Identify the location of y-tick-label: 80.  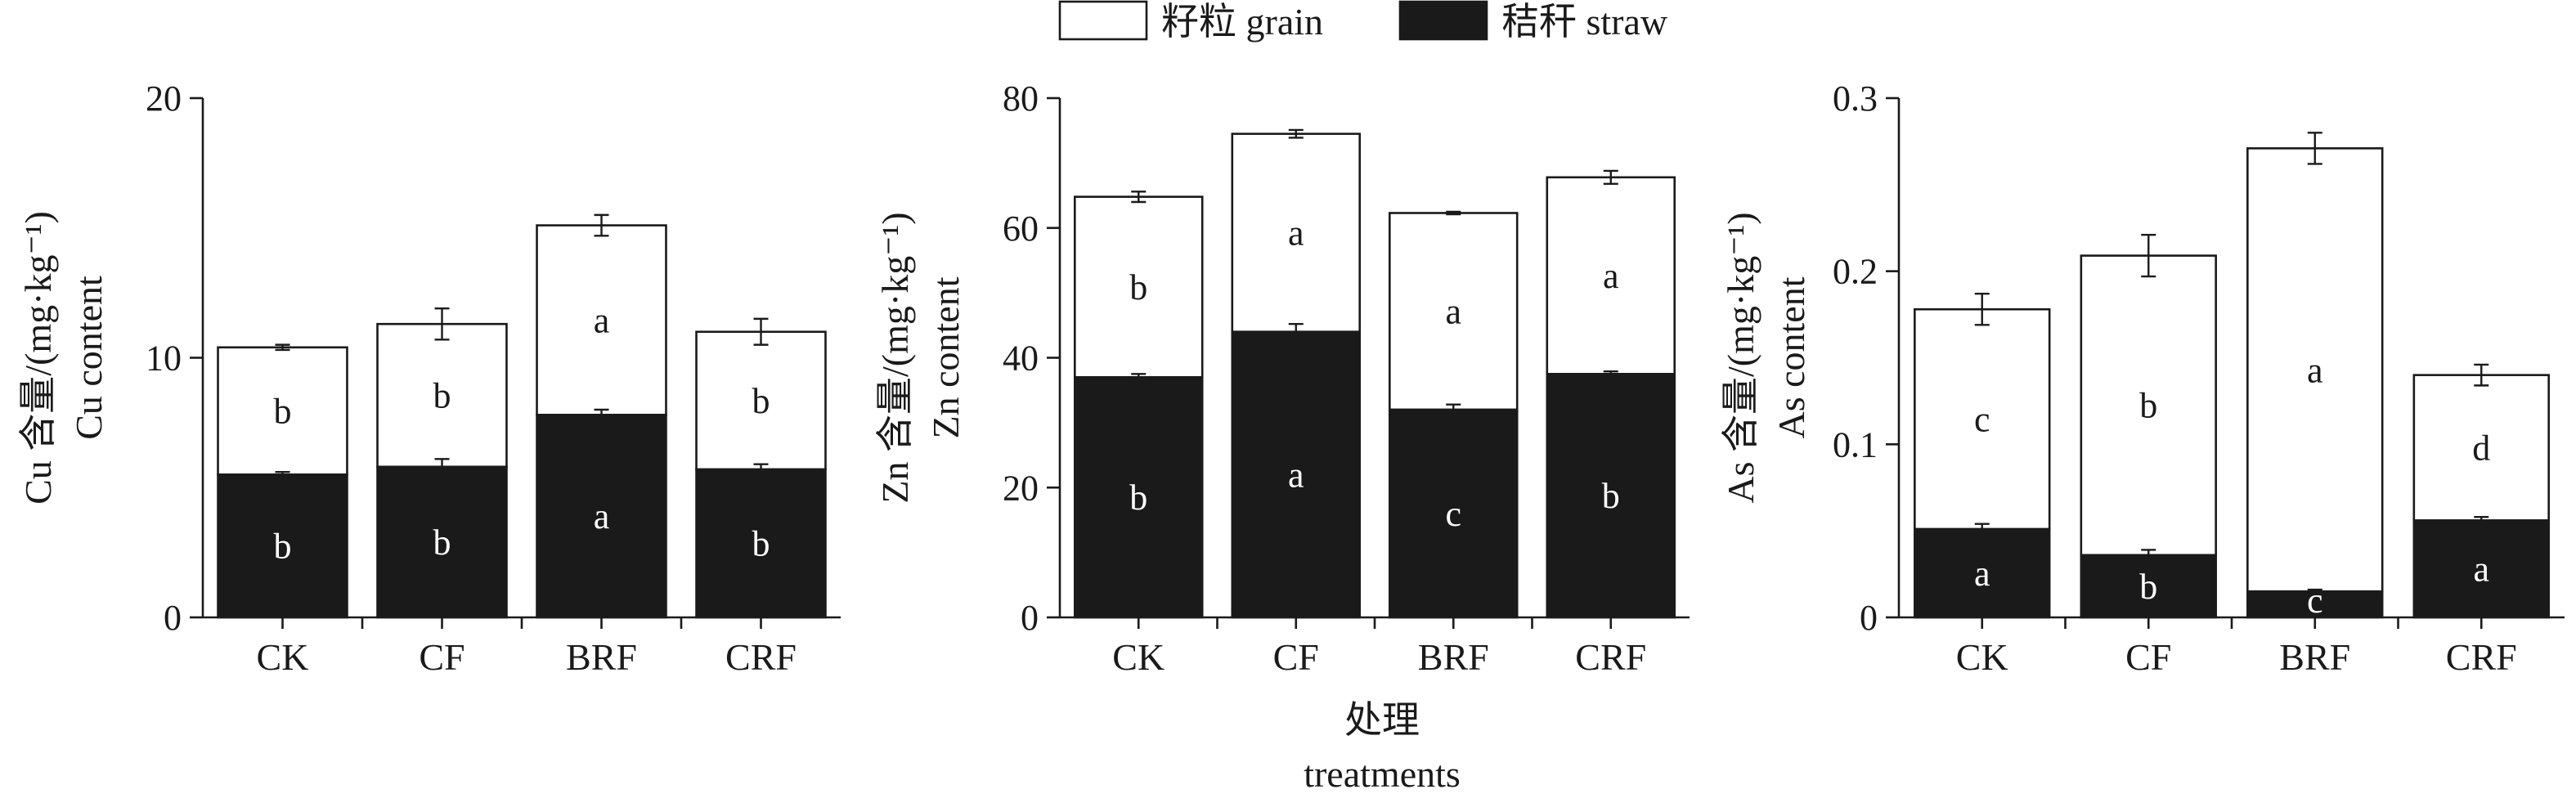
(1021, 99).